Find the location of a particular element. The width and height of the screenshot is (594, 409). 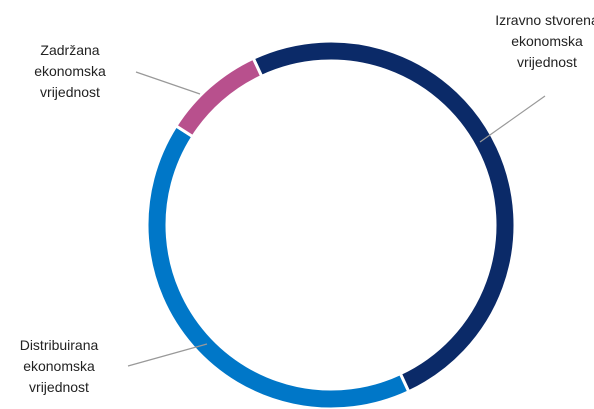

slice-label: Zadržana ekonomska vrijednost is located at coordinates (70, 71).